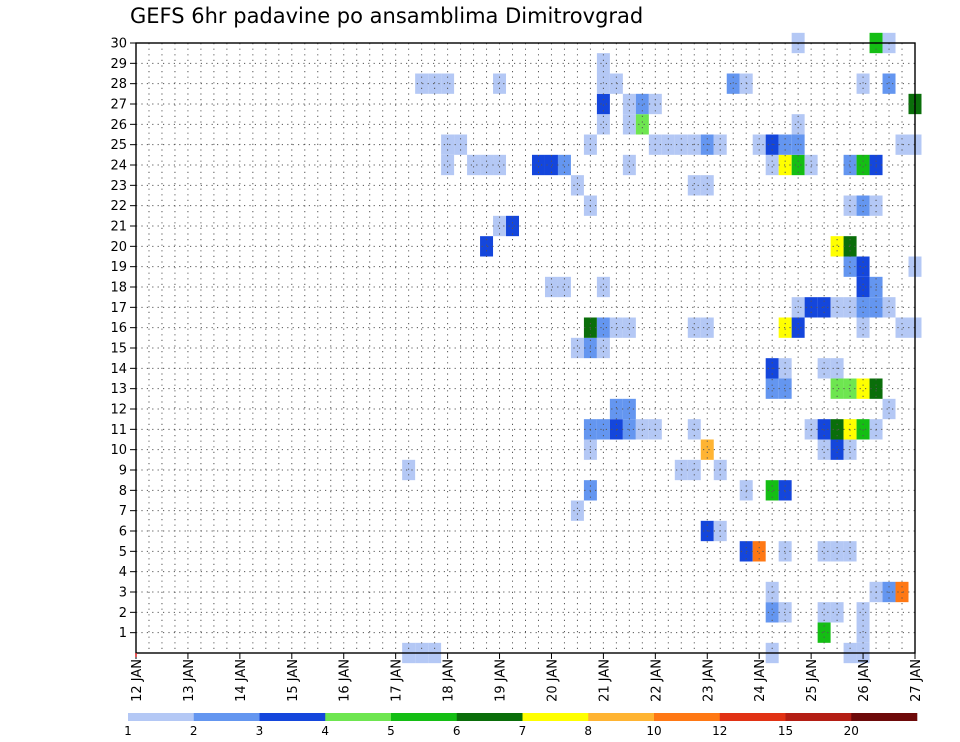 The width and height of the screenshot is (960, 742). What do you see at coordinates (123, 613) in the screenshot?
I see `y-tick-label: 2` at bounding box center [123, 613].